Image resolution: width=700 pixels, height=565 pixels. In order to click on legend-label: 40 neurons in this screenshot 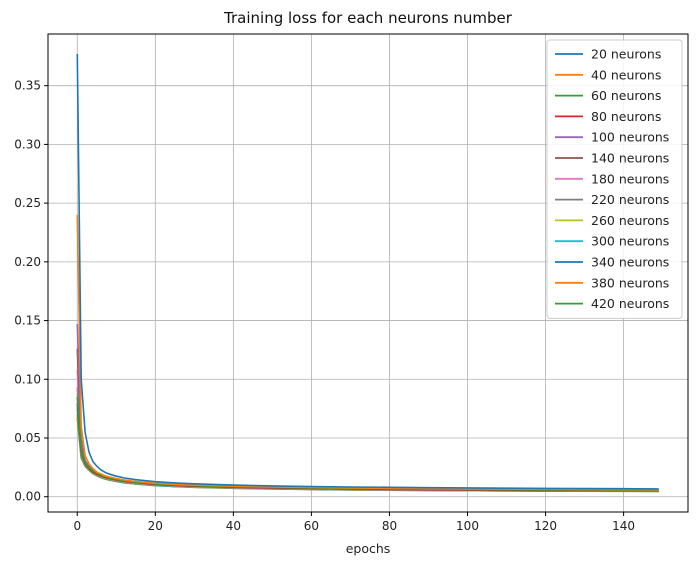, I will do `click(626, 74)`.